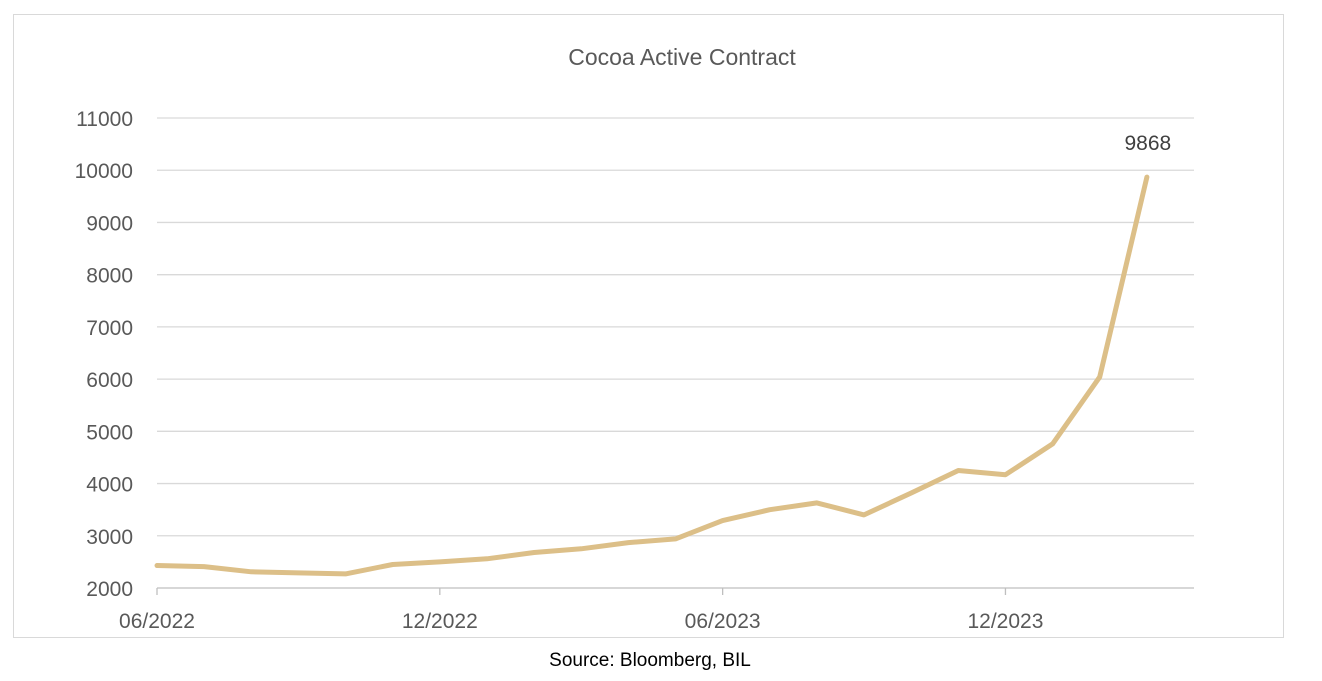 This screenshot has height=681, width=1322. I want to click on chart-title: Cocoa Active Contract, so click(682, 57).